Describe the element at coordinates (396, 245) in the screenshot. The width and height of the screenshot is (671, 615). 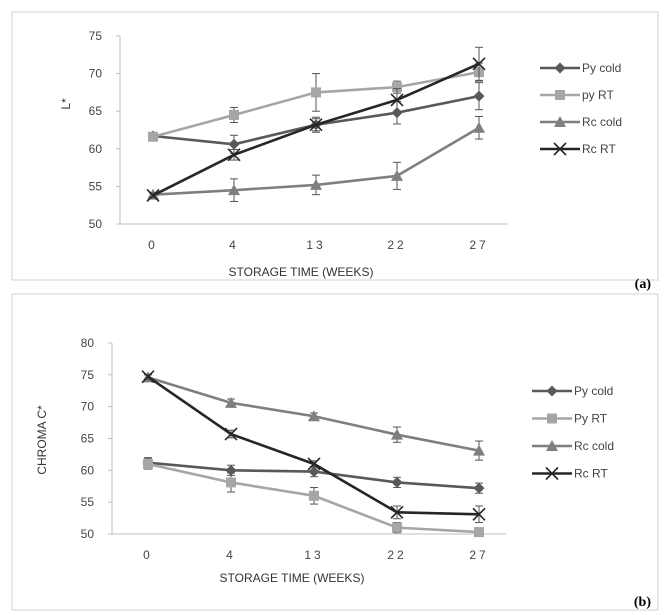
I see `panel-a-x-tick-label: 22` at that location.